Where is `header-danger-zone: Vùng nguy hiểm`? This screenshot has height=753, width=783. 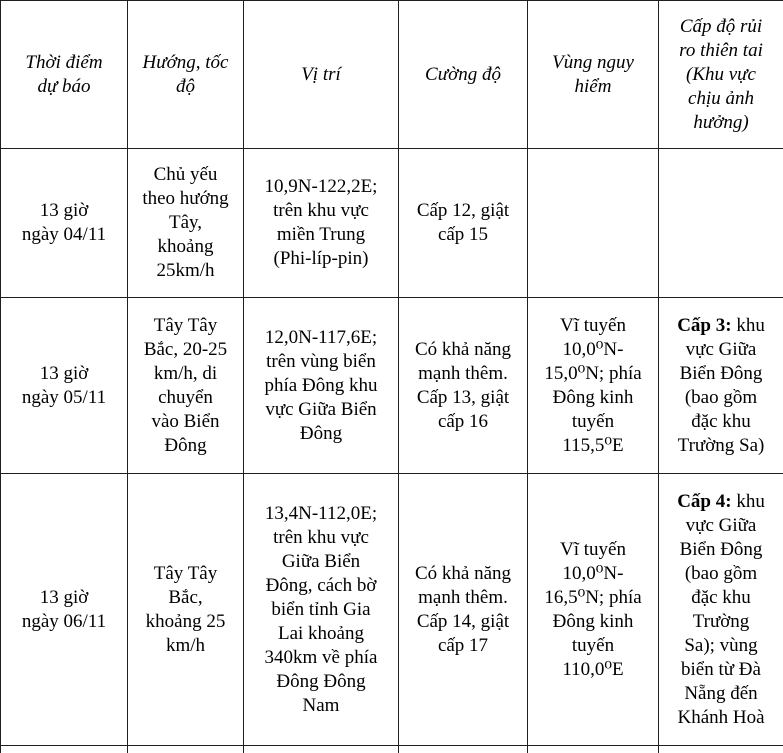
header-danger-zone: Vùng nguy hiểm is located at coordinates (593, 74).